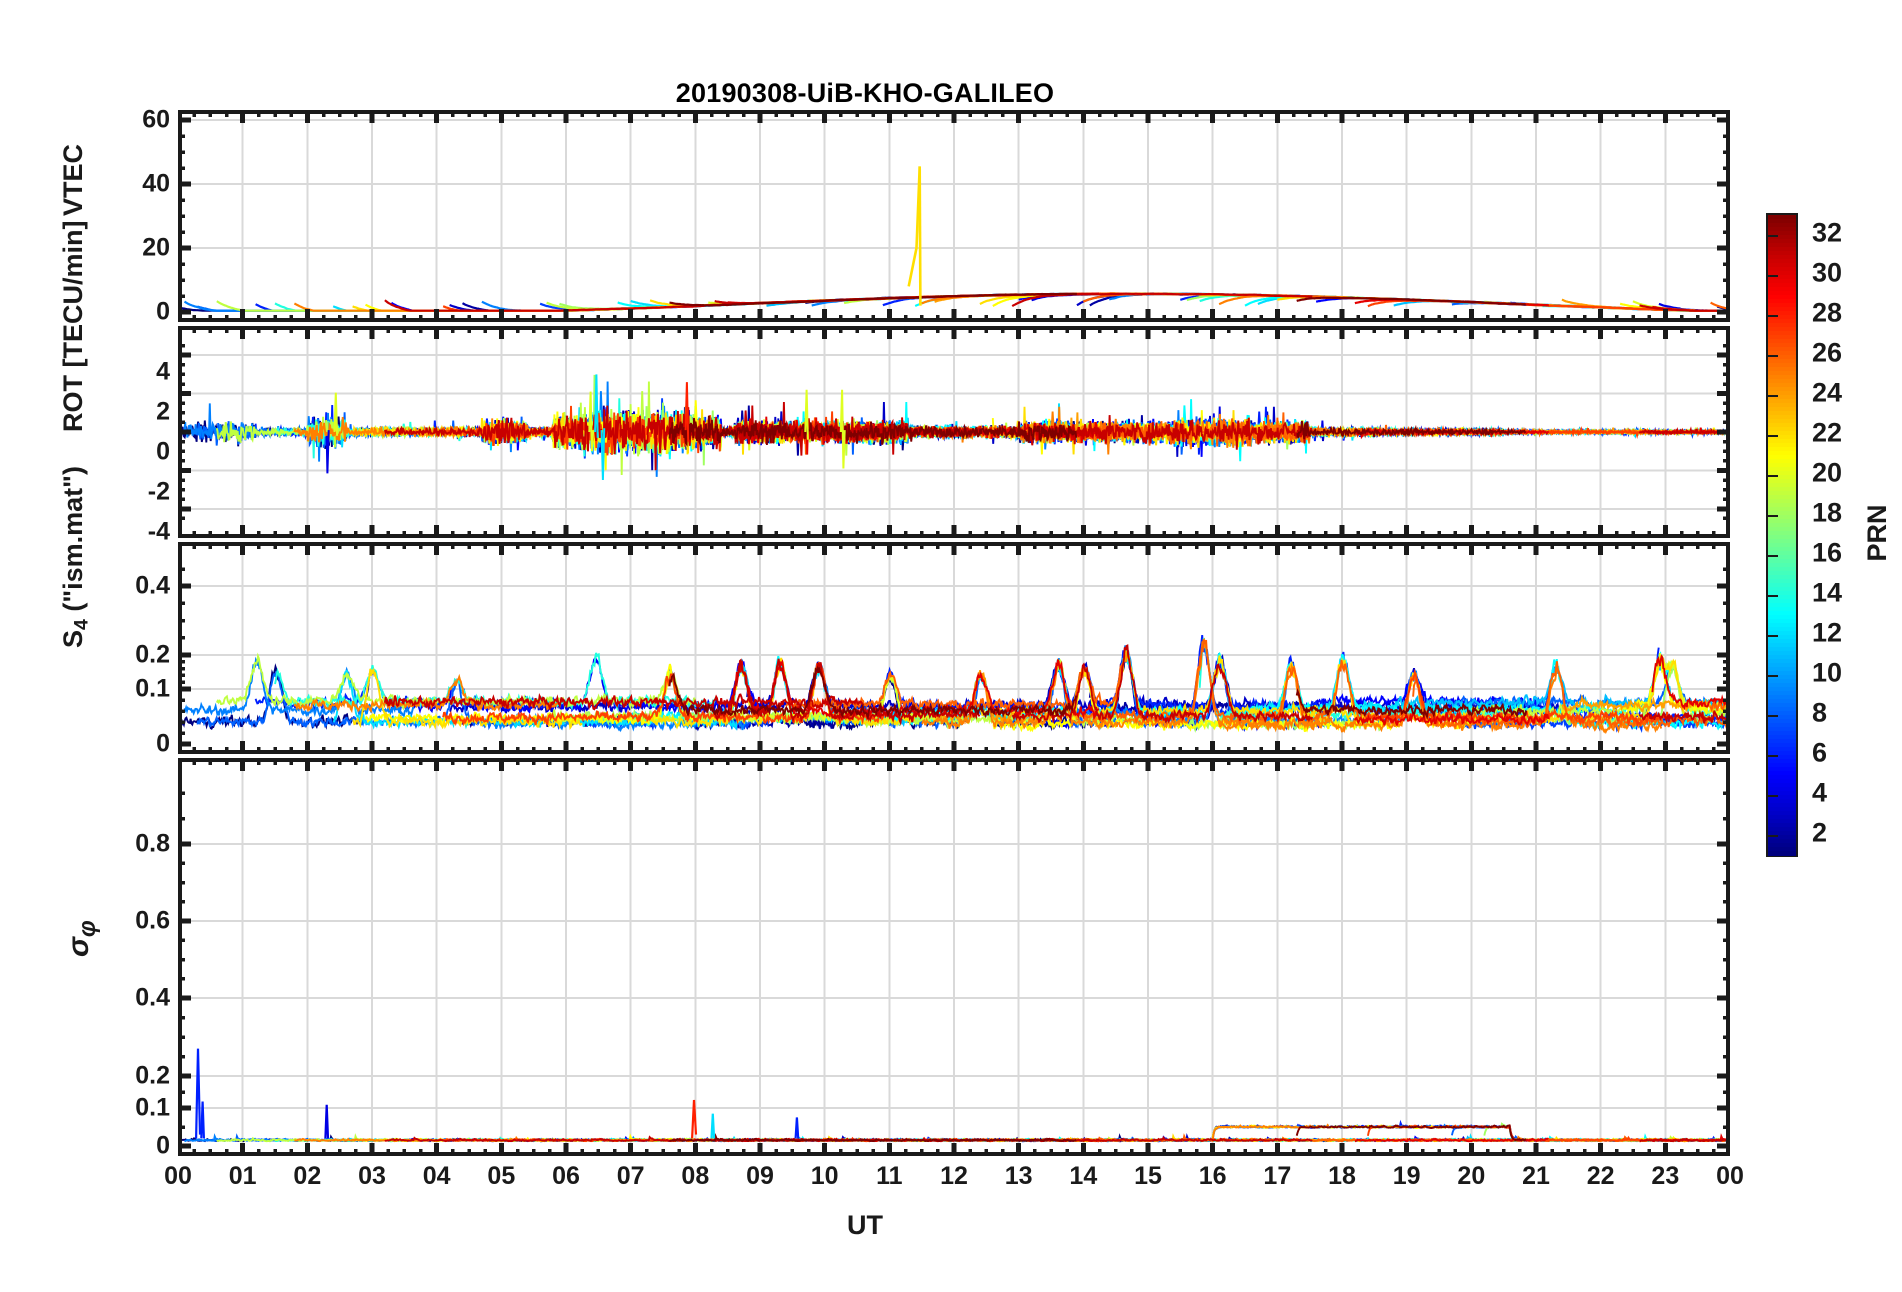 The height and width of the screenshot is (1292, 1902). Describe the element at coordinates (163, 451) in the screenshot. I see `ytick-label: 0` at that location.